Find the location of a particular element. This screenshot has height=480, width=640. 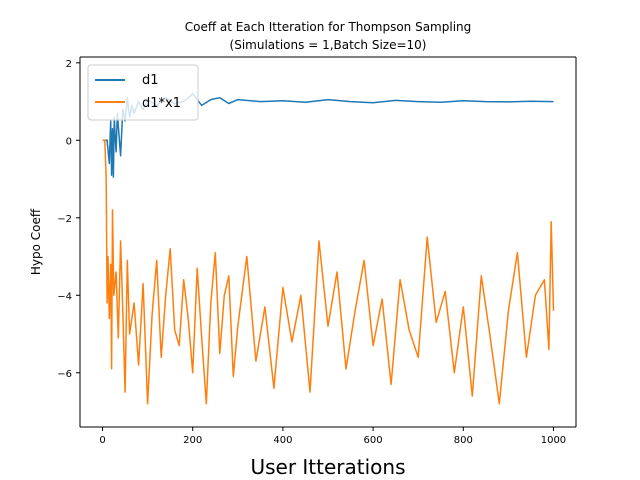

y-tick-label: 2 is located at coordinates (69, 64).